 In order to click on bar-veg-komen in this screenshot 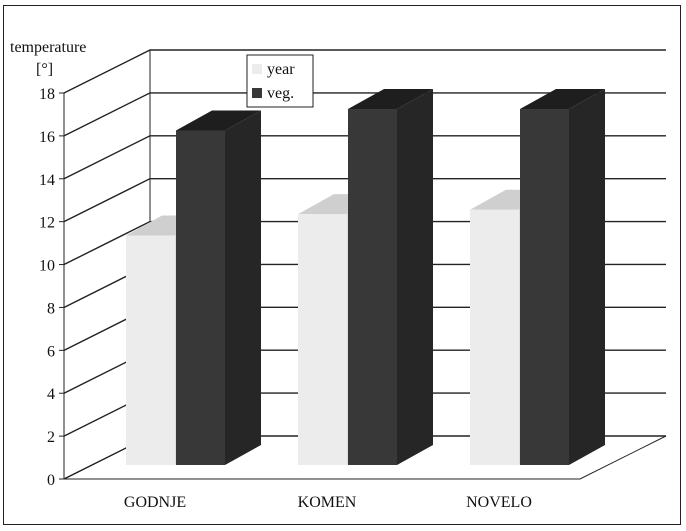, I will do `click(390, 277)`.